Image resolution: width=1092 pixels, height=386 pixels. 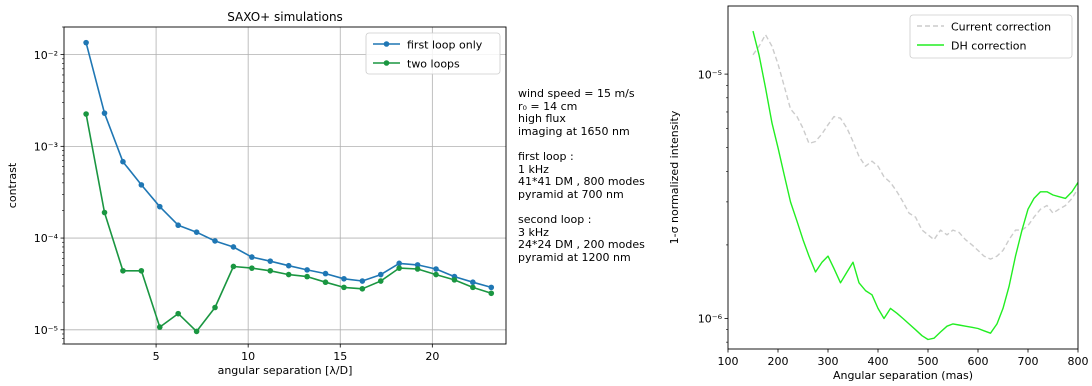 What do you see at coordinates (445, 44) in the screenshot?
I see `legend-label-first-loop-only: first loop only` at bounding box center [445, 44].